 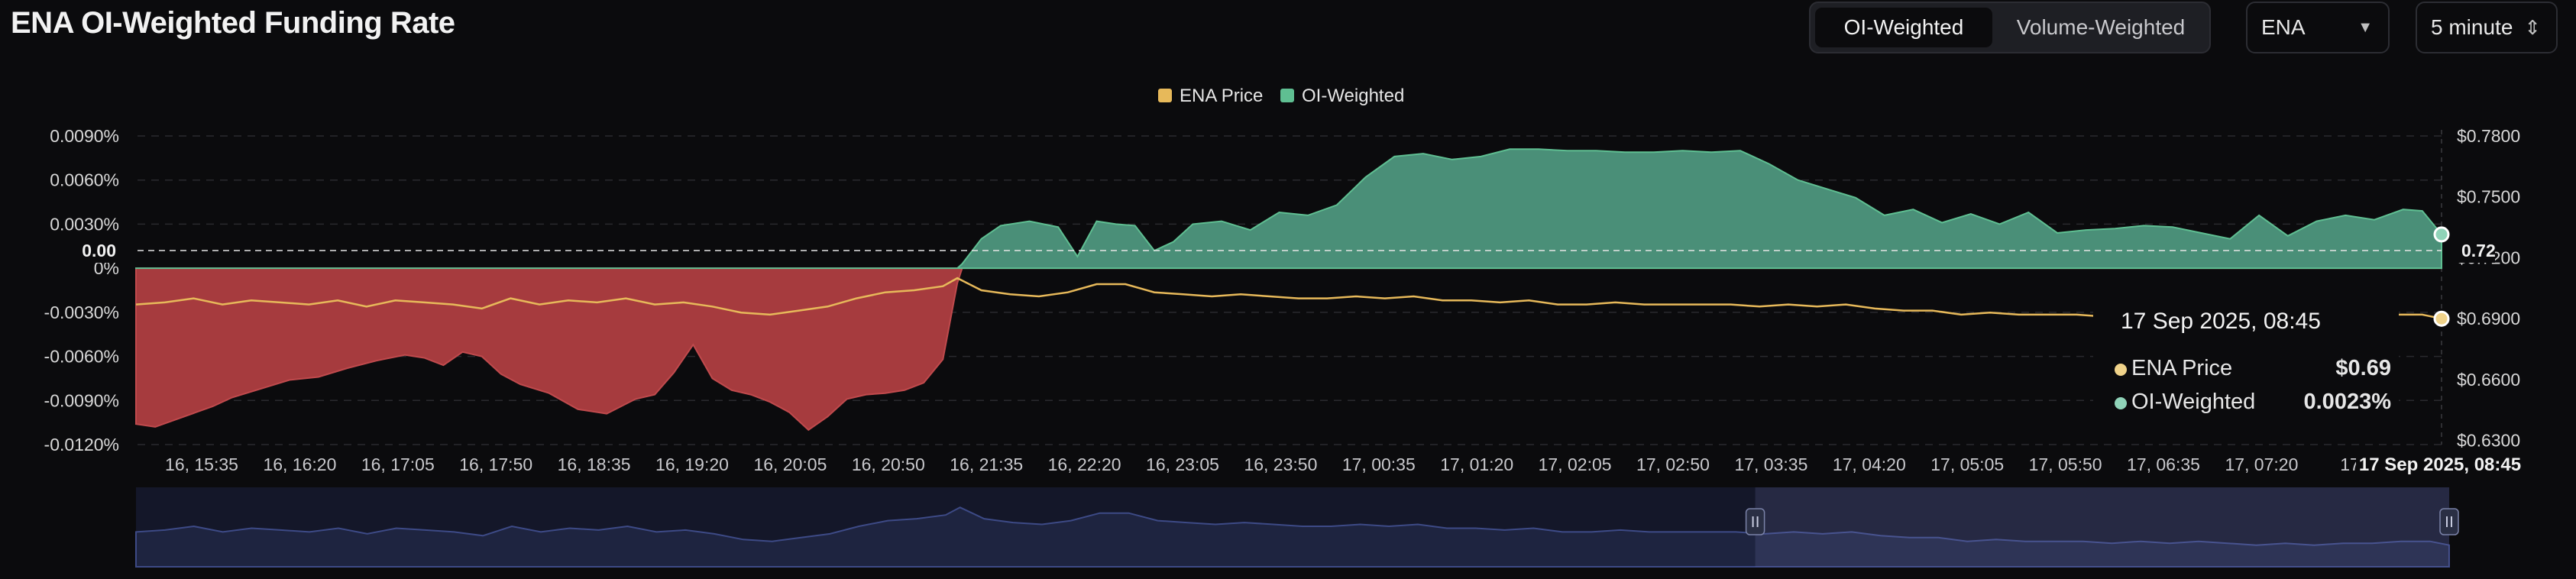 What do you see at coordinates (790, 464) in the screenshot?
I see `x-tick-label: 16, 20:05` at bounding box center [790, 464].